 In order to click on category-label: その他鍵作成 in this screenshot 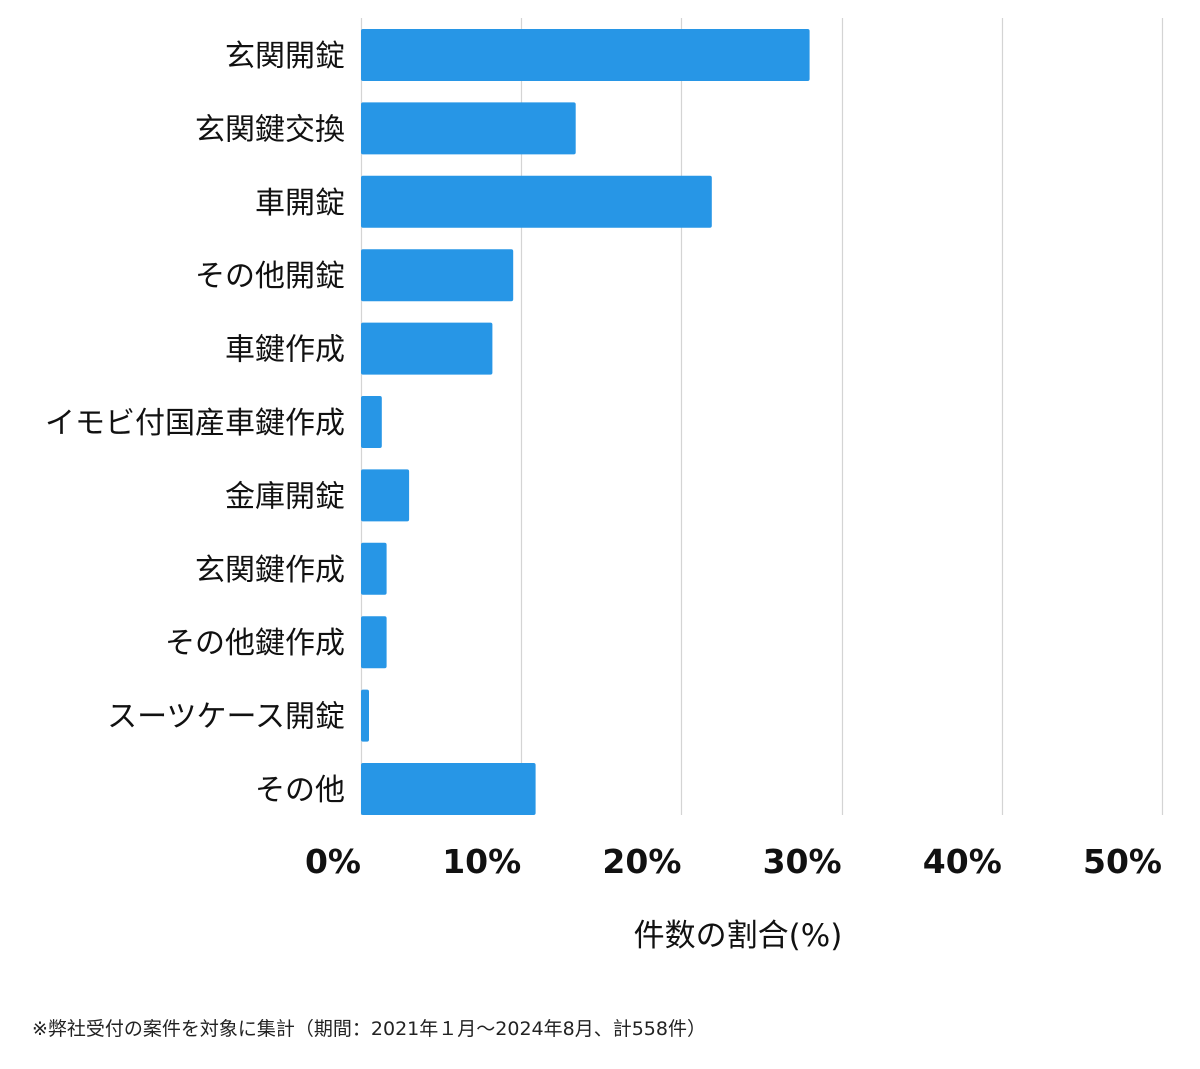, I will do `click(255, 643)`.